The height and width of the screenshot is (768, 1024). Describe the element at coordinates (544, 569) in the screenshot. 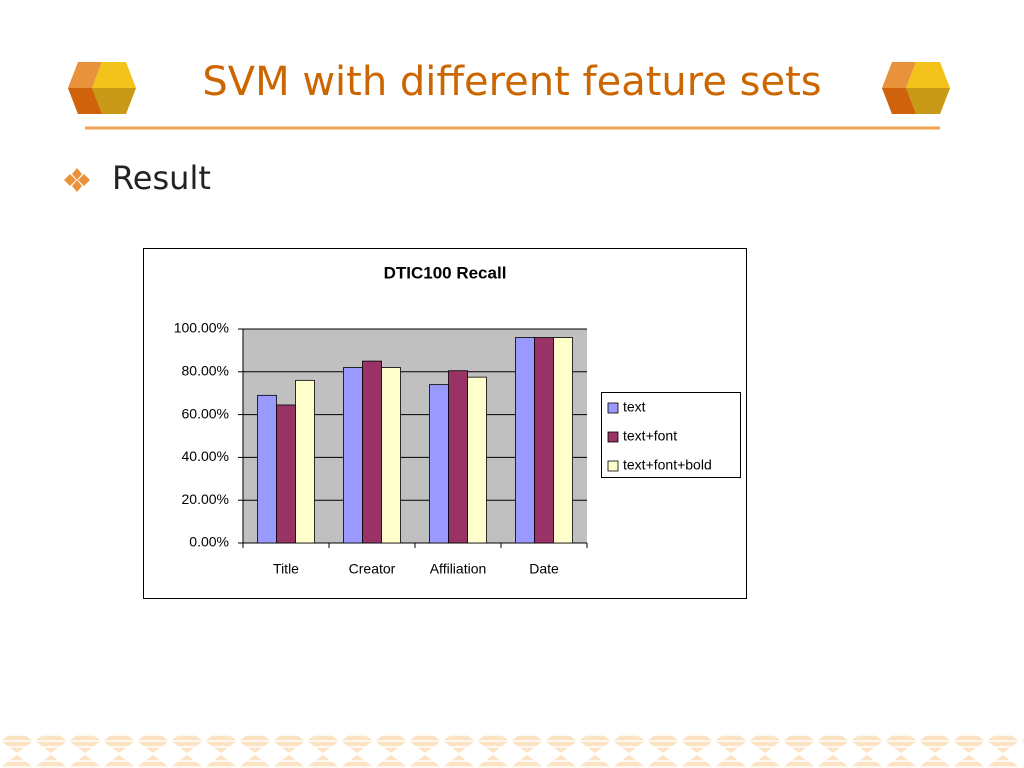

I see `x-tick-label: Date` at that location.